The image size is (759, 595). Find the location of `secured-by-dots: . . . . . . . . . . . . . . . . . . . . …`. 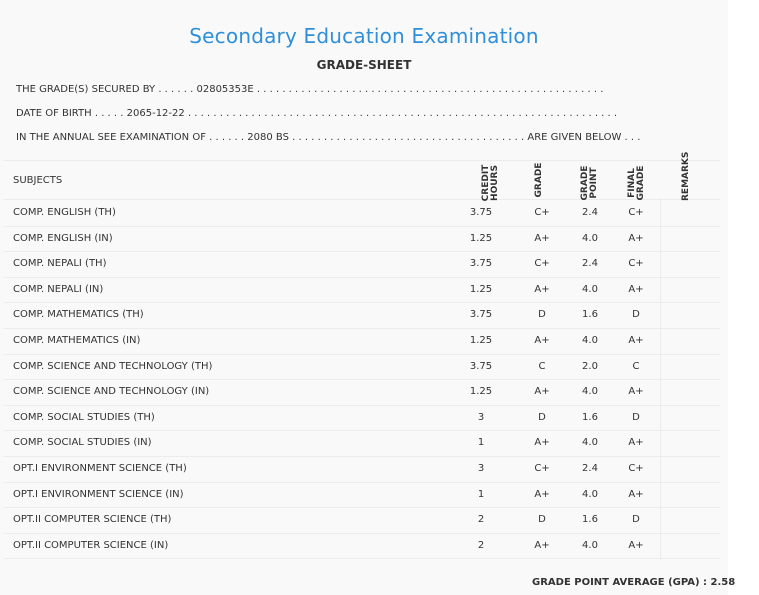

secured-by-dots: . . . . . . . . . . . . . . . . . . . . … is located at coordinates (430, 89).